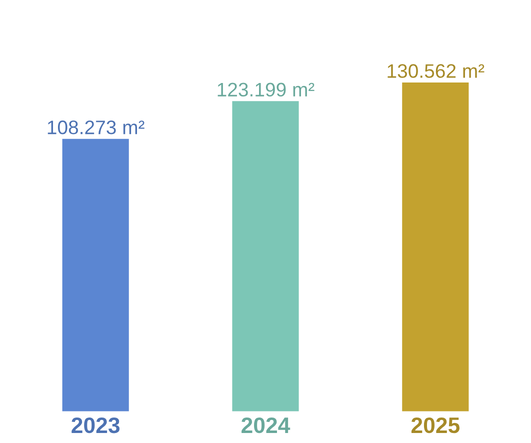  What do you see at coordinates (266, 89) in the screenshot?
I see `data-label: 123.199 m²` at bounding box center [266, 89].